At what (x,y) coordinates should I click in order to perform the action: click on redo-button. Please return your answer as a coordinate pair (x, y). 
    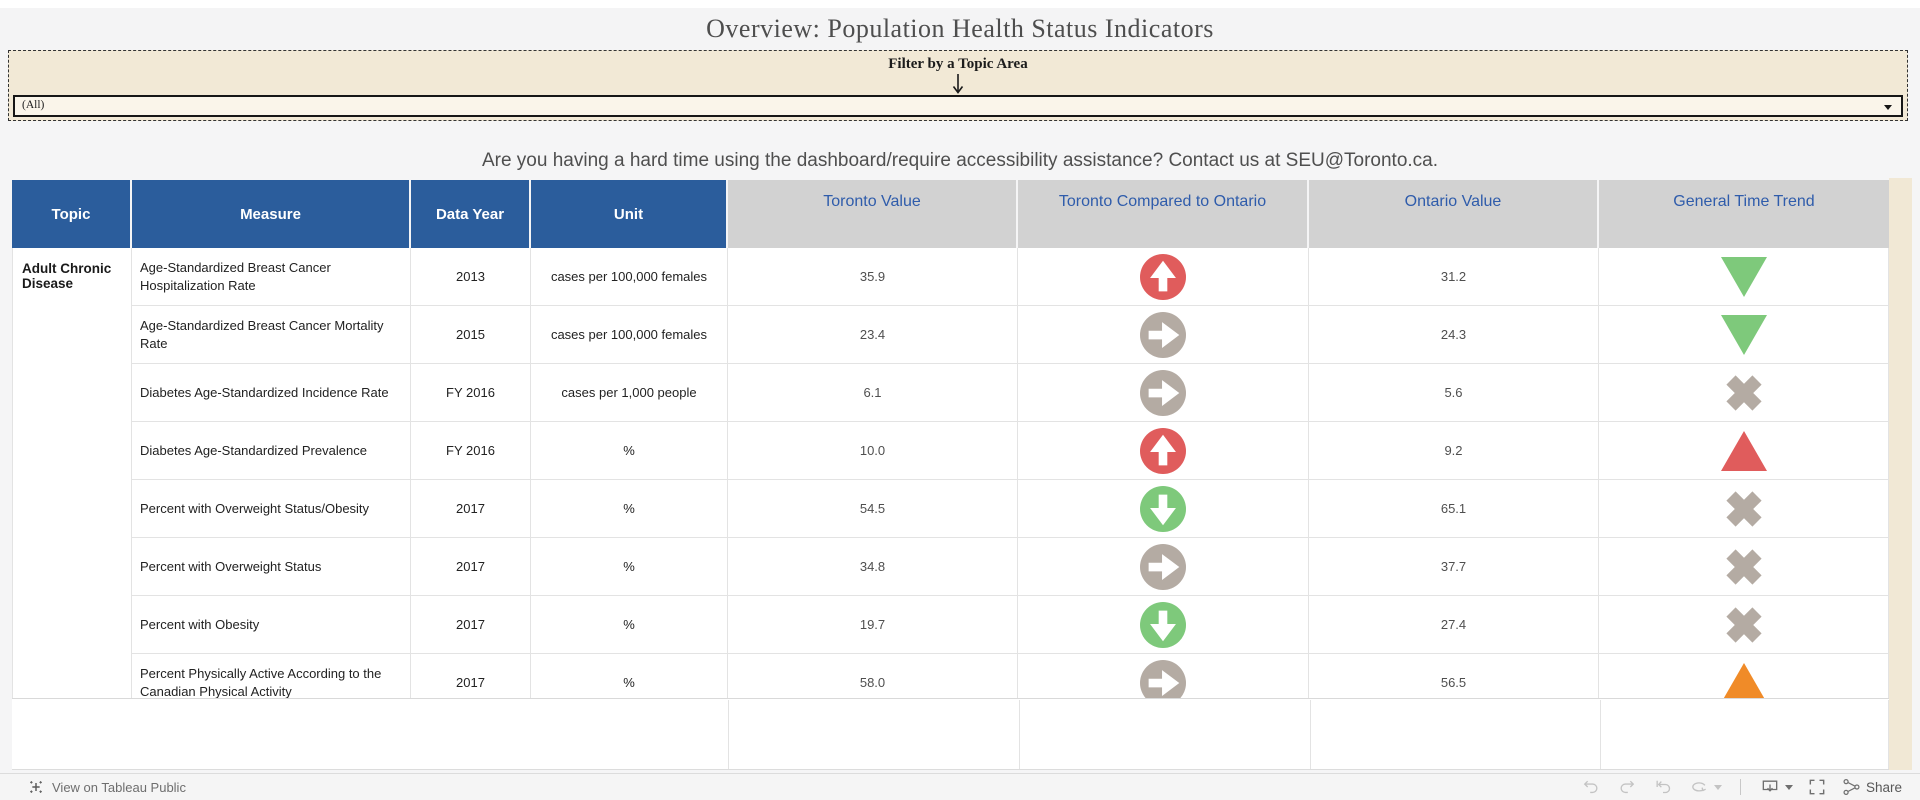
    Looking at the image, I should click on (1627, 787).